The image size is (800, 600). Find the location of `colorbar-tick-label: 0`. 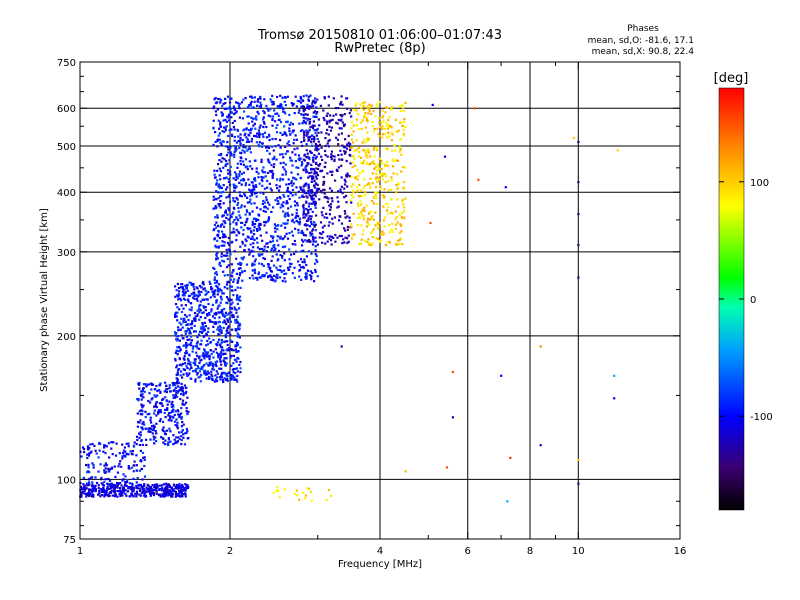

colorbar-tick-label: 0 is located at coordinates (753, 300).